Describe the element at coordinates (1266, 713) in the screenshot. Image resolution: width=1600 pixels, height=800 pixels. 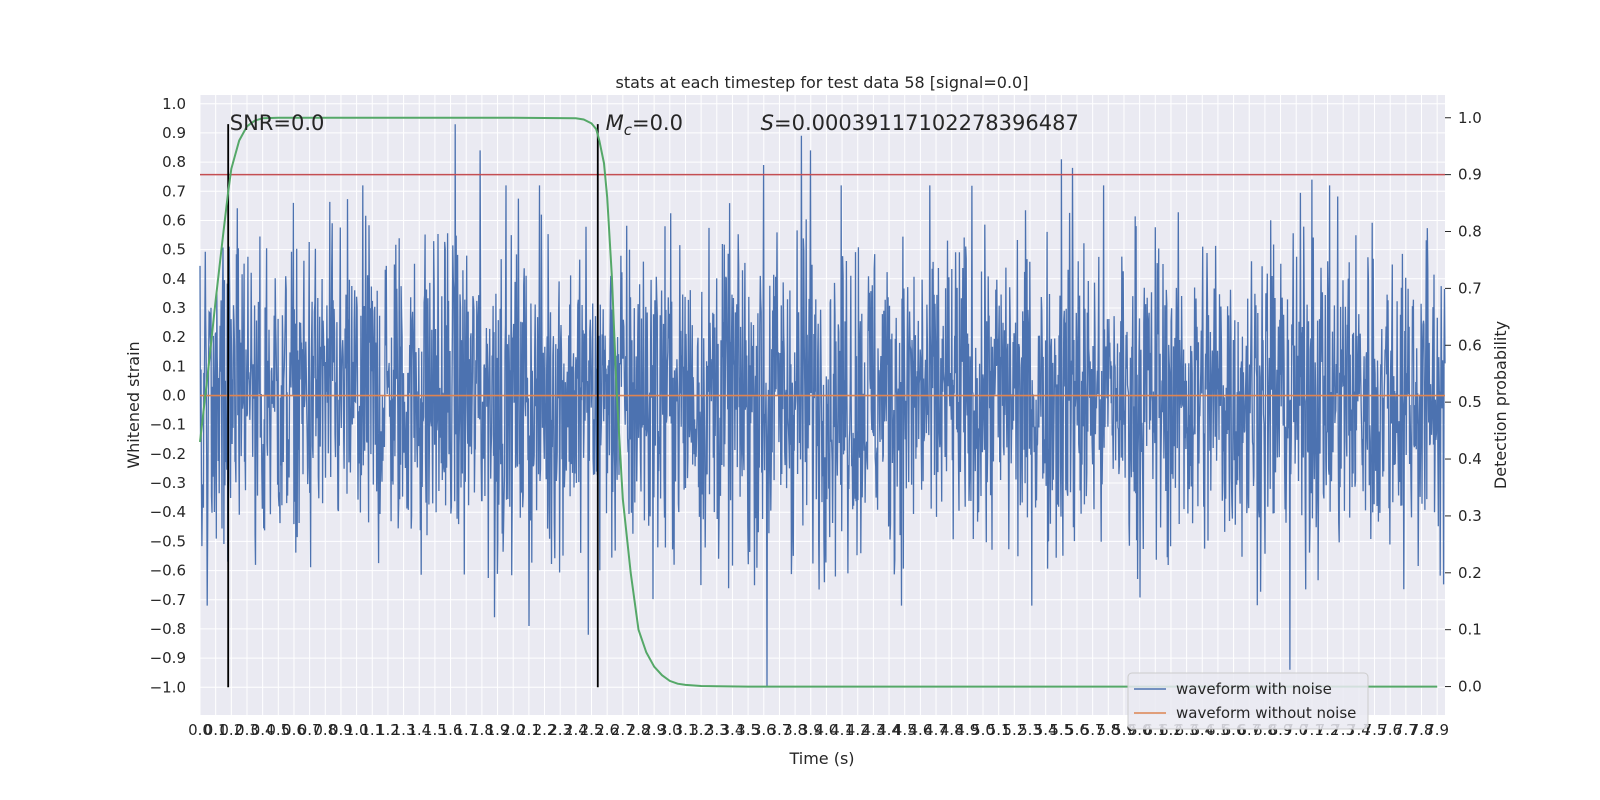
I see `legend-label: waveform without noise` at that location.